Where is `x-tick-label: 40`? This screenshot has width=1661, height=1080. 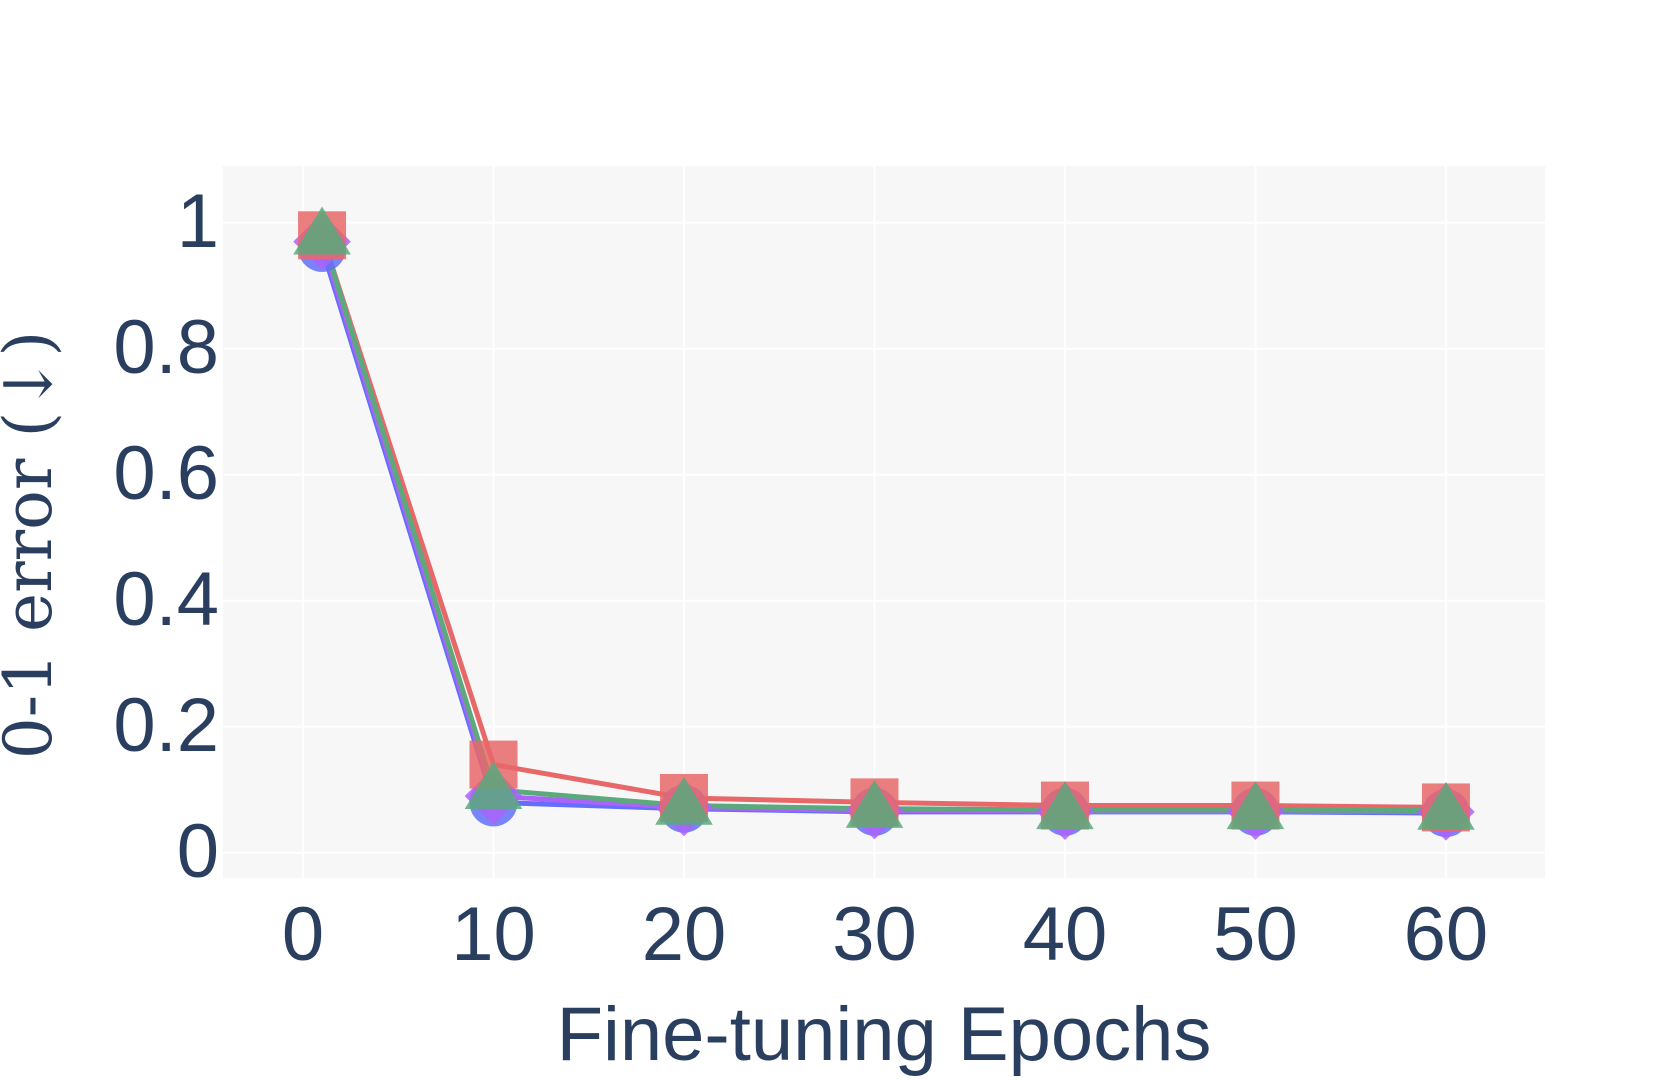 x-tick-label: 40 is located at coordinates (1065, 934).